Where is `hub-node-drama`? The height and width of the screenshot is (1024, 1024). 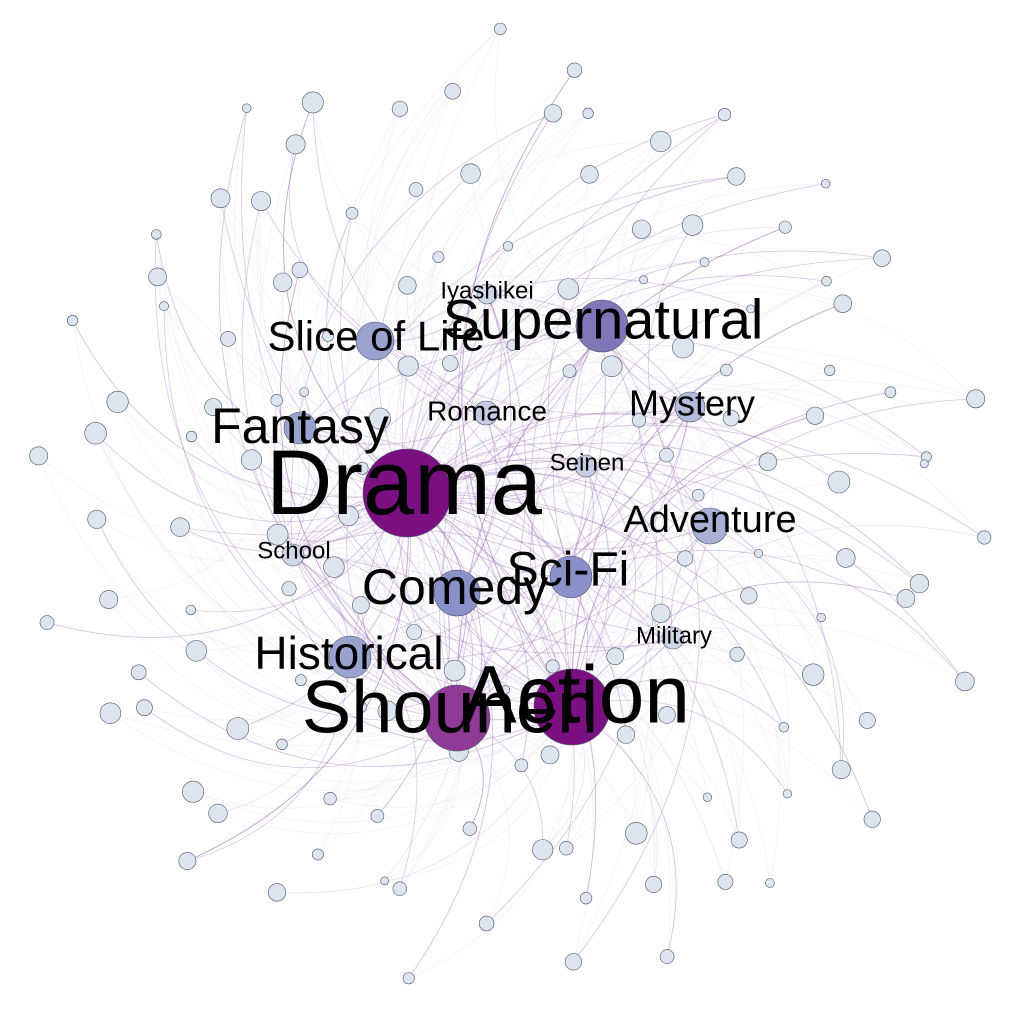
hub-node-drama is located at coordinates (407, 493).